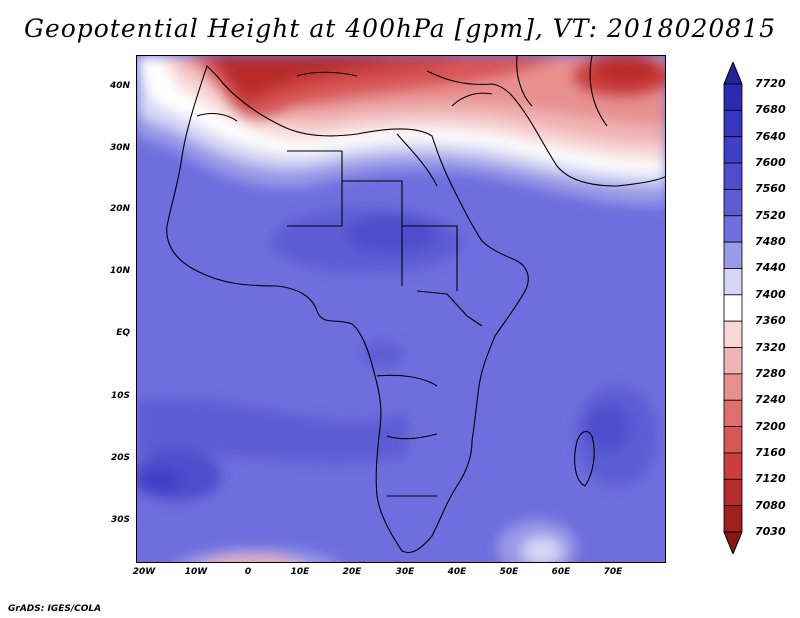 This screenshot has height=618, width=800. What do you see at coordinates (405, 572) in the screenshot?
I see `lon-label-30e: 30E` at bounding box center [405, 572].